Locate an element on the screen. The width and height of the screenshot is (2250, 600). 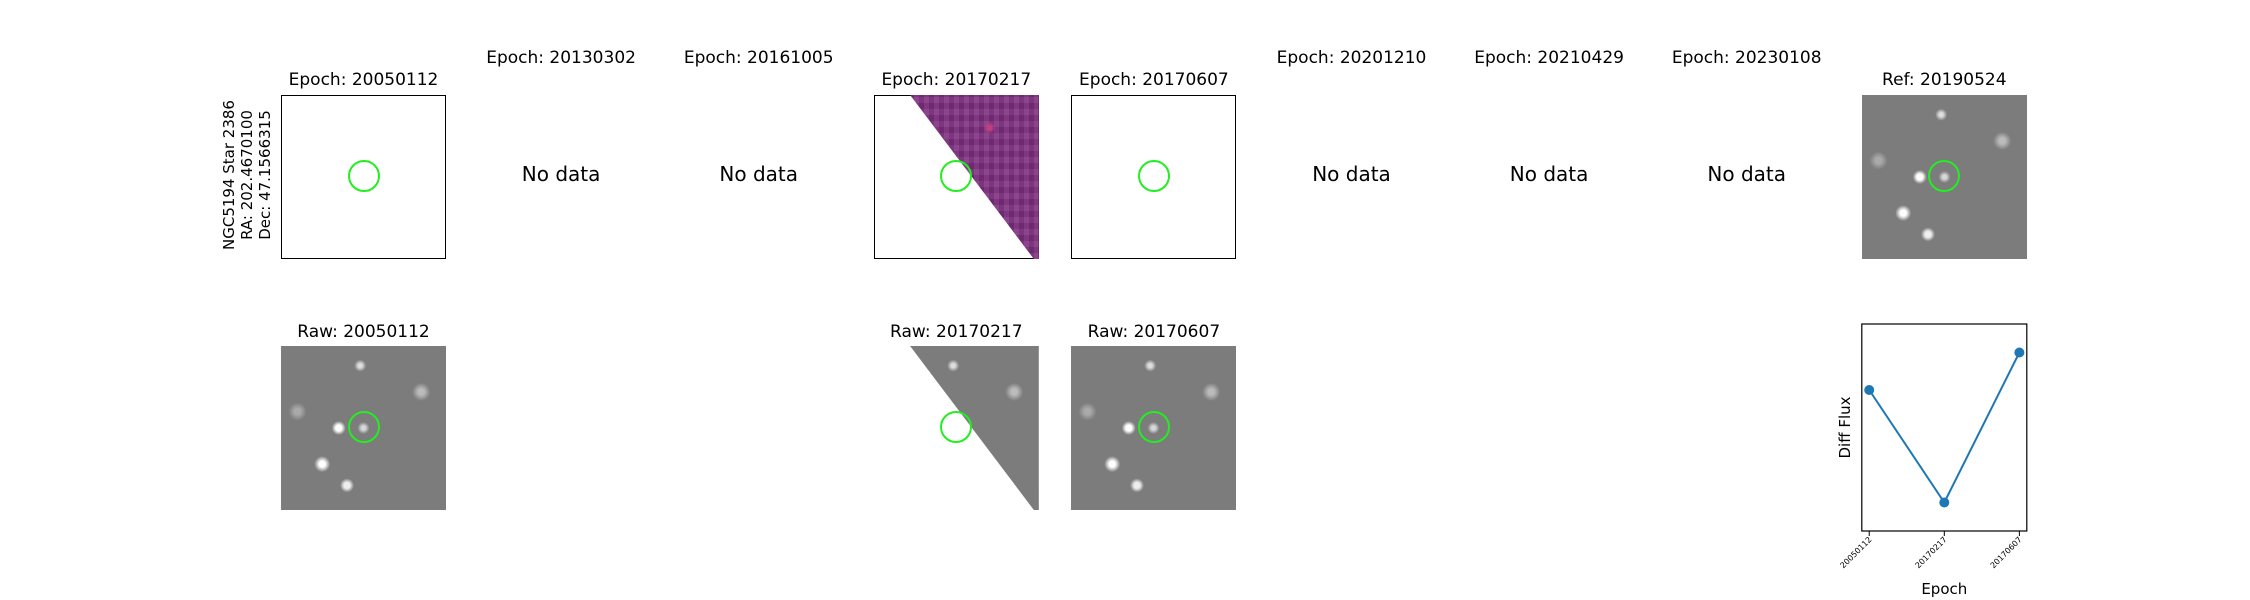
ref-image is located at coordinates (1944, 177).